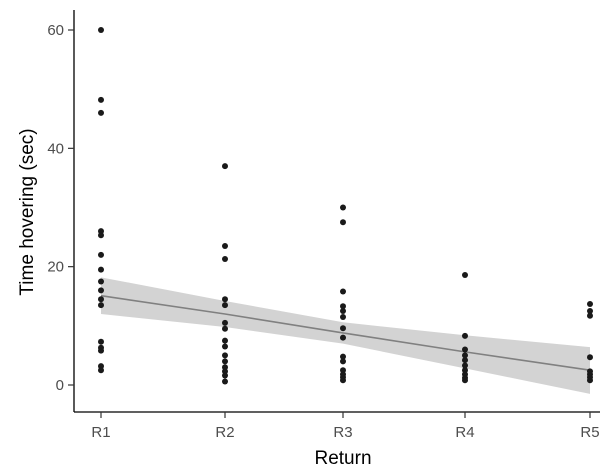  I want to click on y-ticks: 0 20 40 60, so click(60, 208).